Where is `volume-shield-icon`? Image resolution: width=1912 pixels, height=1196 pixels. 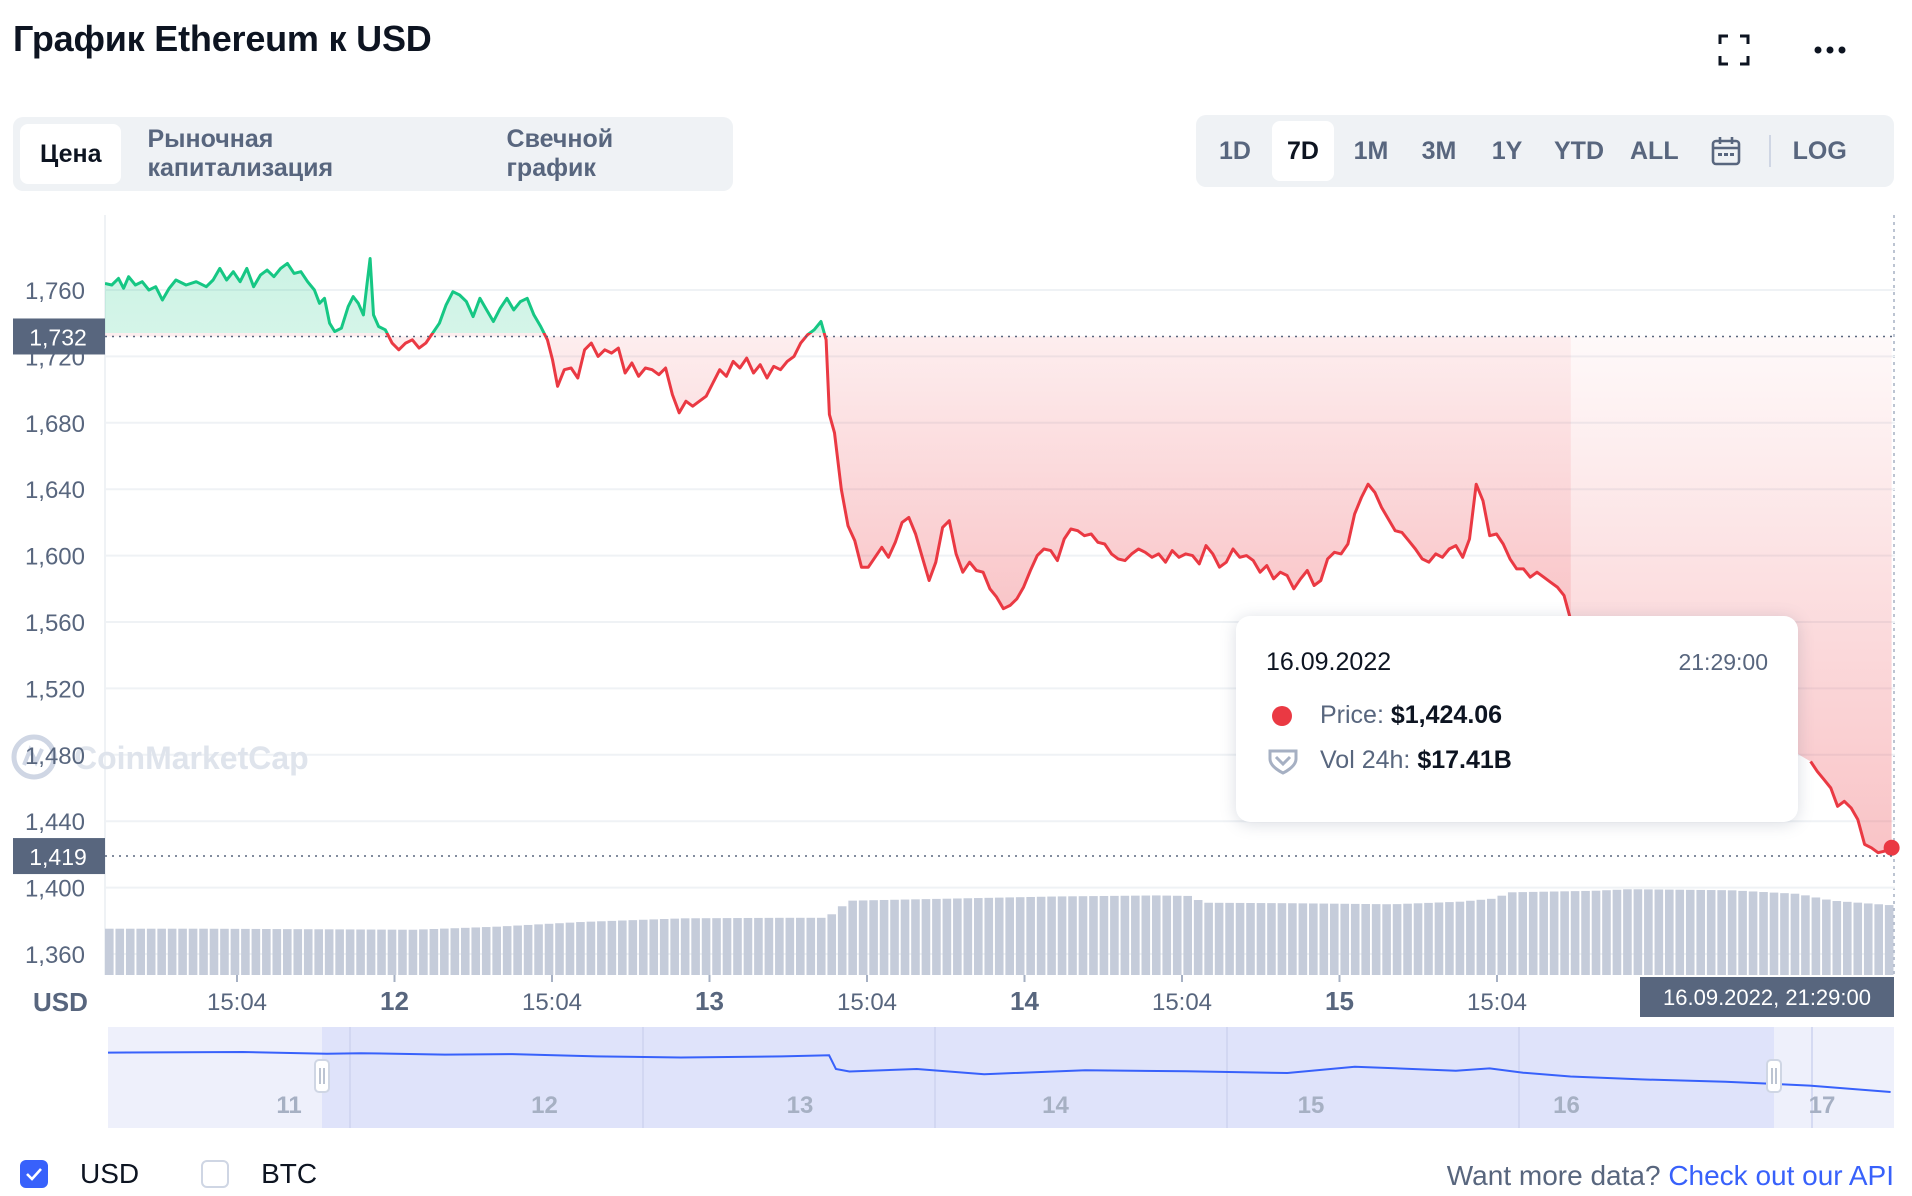 volume-shield-icon is located at coordinates (1283, 762).